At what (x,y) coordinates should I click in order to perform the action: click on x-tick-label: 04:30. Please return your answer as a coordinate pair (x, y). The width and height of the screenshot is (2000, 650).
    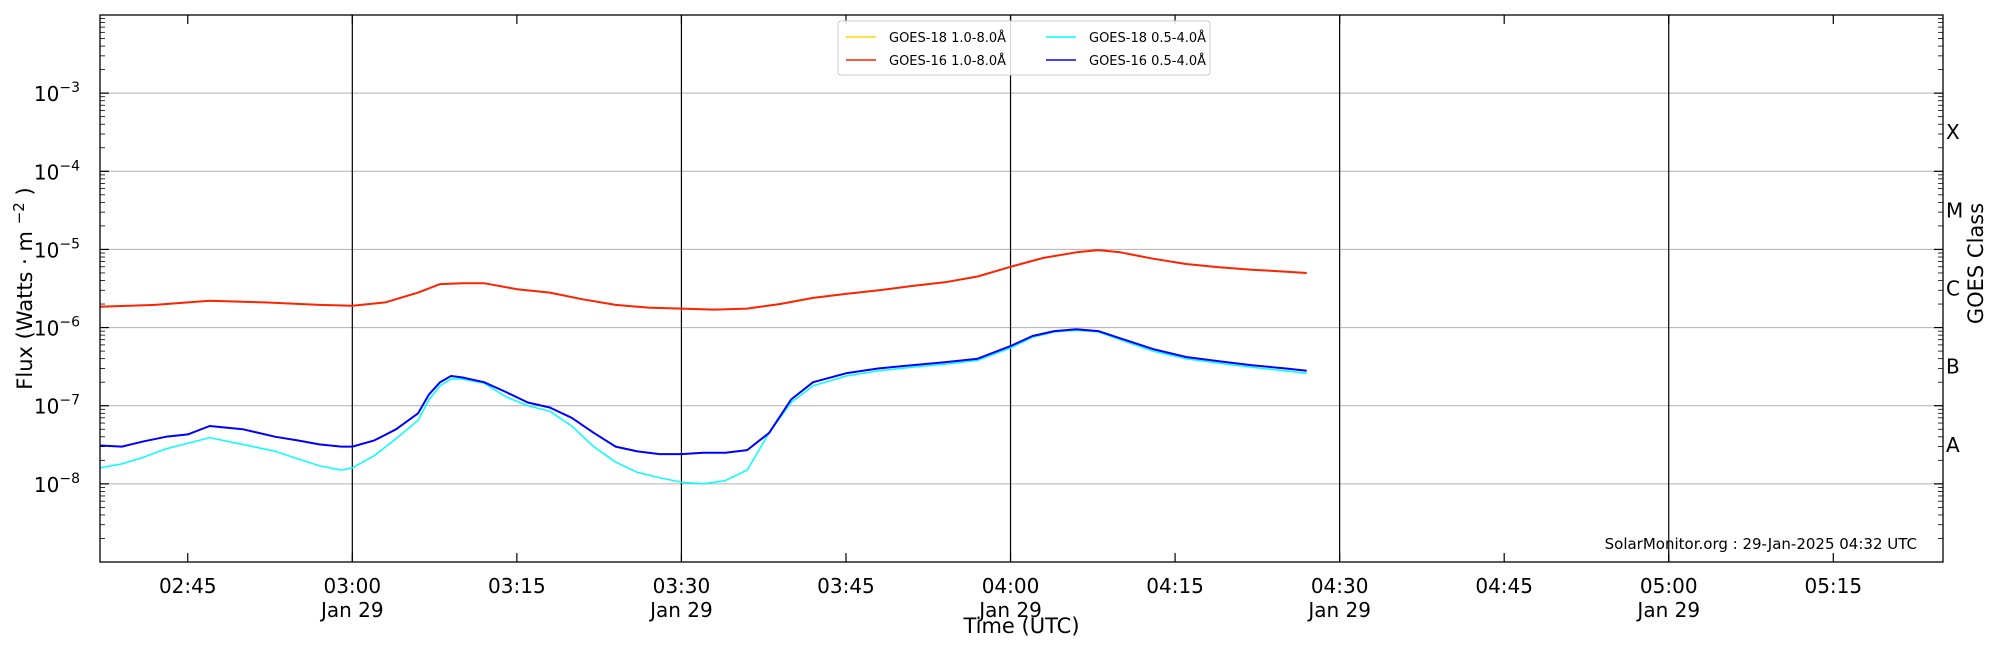
    Looking at the image, I should click on (1340, 586).